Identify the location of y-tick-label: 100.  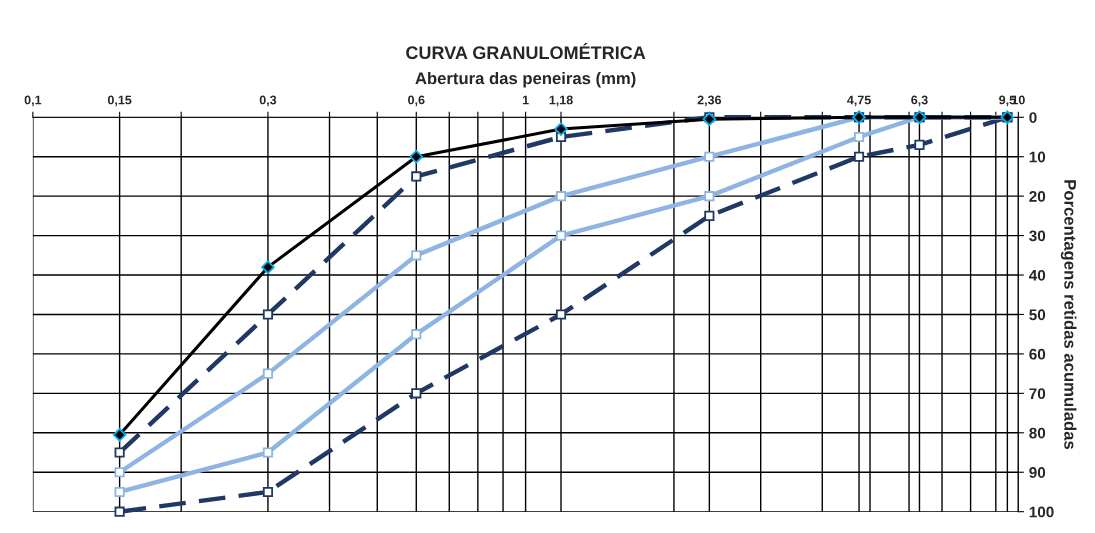
(1041, 512).